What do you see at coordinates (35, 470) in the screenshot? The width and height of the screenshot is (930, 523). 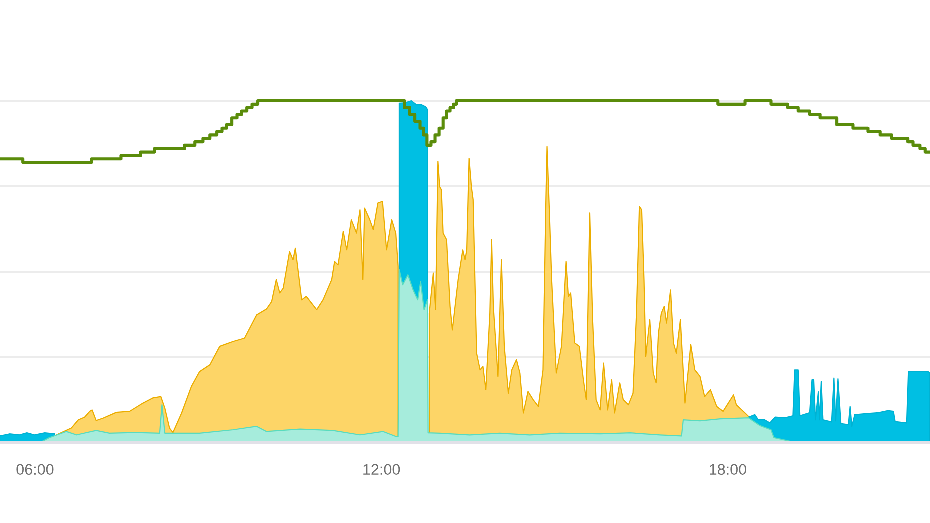 I see `x-tick-label: 06:00` at bounding box center [35, 470].